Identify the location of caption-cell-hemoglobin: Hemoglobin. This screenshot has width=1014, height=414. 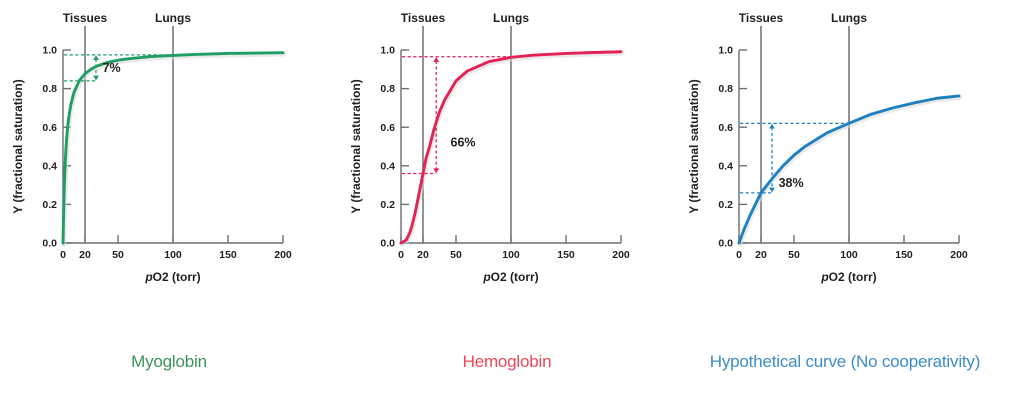
(507, 362).